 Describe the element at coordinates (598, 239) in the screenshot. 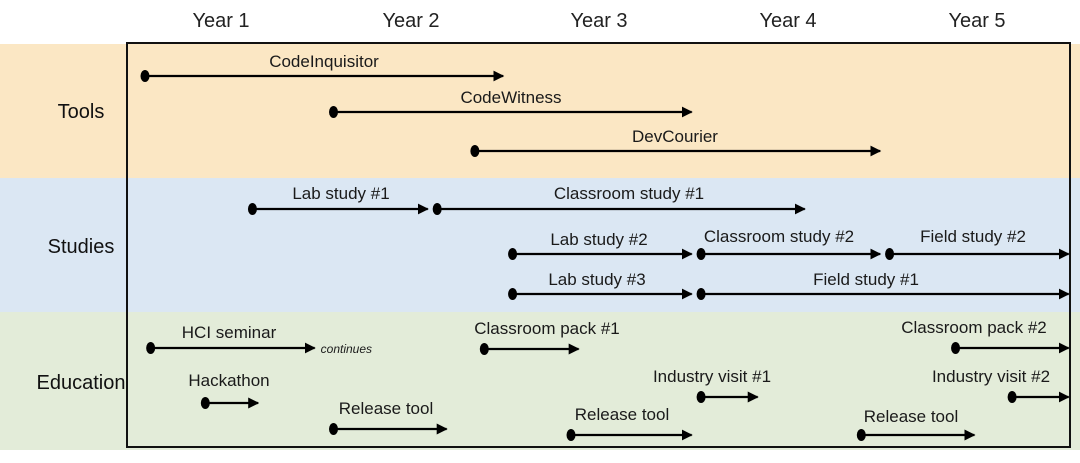

I see `studies-lab-study-2-label: Lab study #2` at that location.